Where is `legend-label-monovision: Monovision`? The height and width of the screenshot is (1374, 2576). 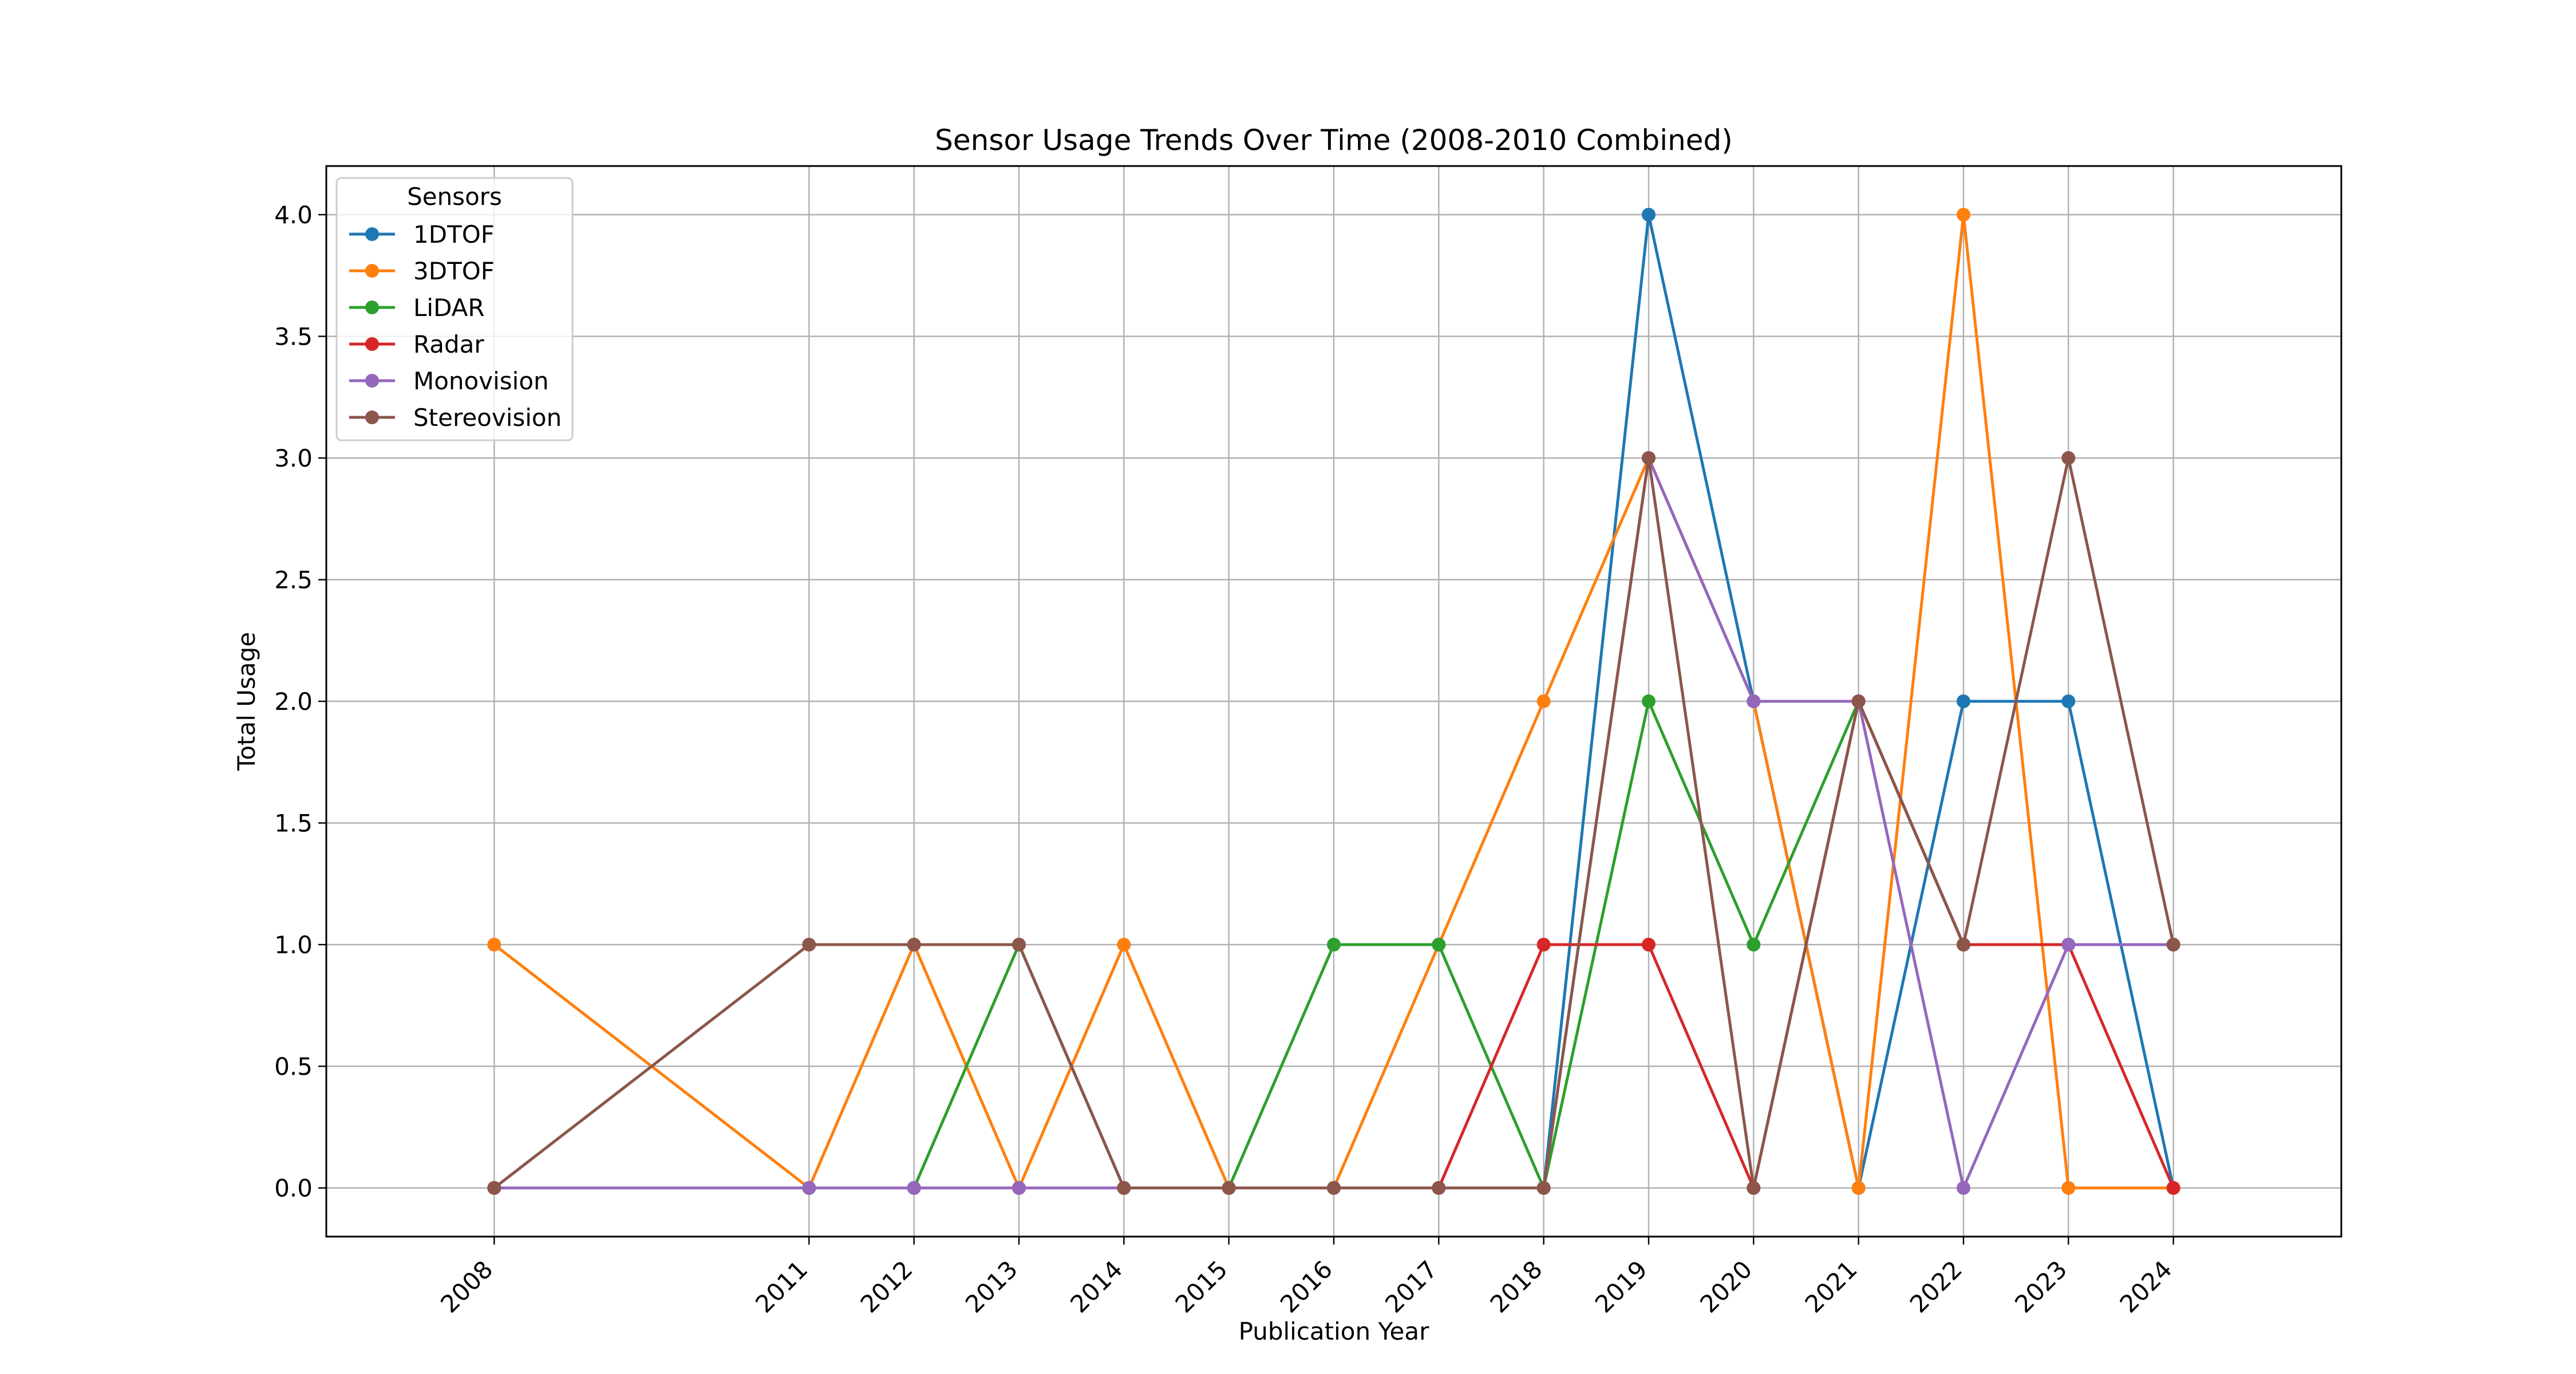 legend-label-monovision: Monovision is located at coordinates (481, 381).